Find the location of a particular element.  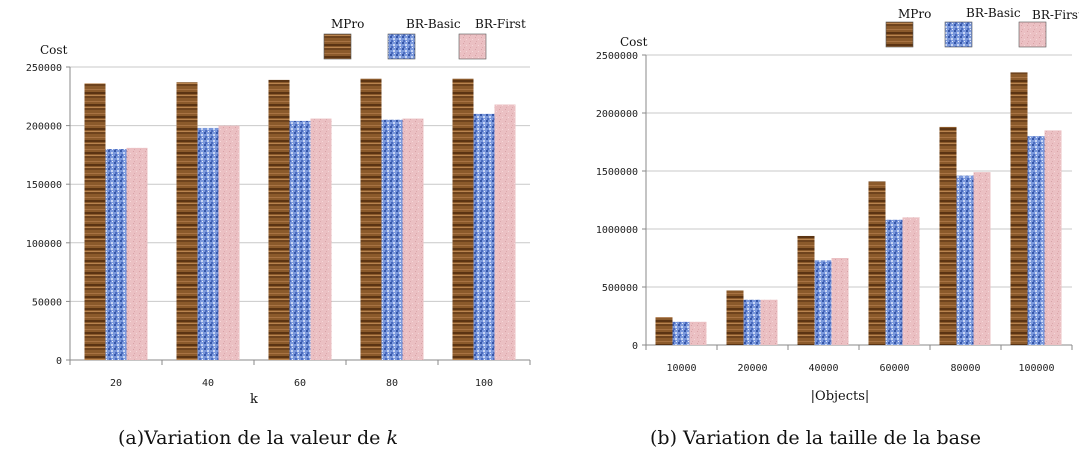

x-tick-label: 80000 is located at coordinates (965, 368).